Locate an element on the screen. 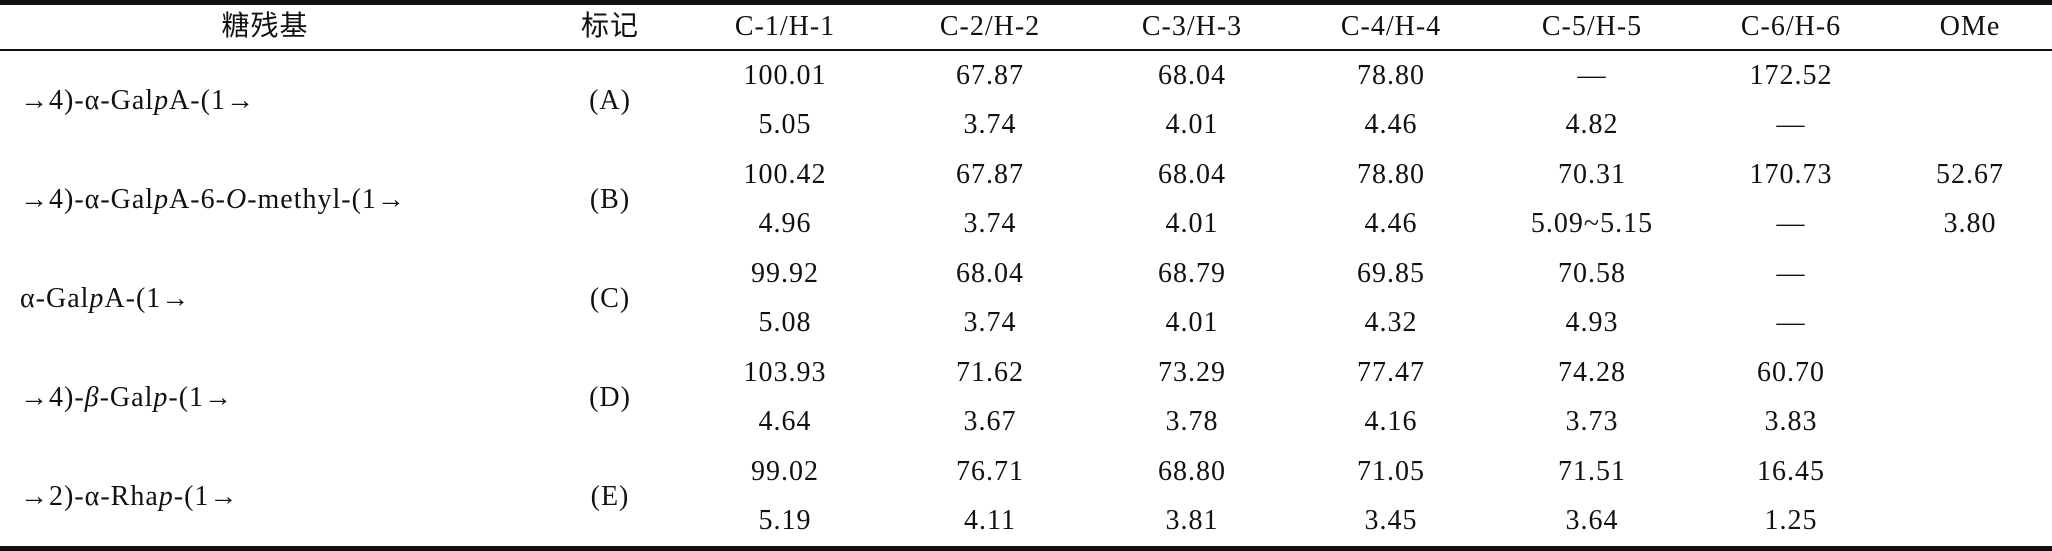  residue-name-part: O is located at coordinates (236, 199).